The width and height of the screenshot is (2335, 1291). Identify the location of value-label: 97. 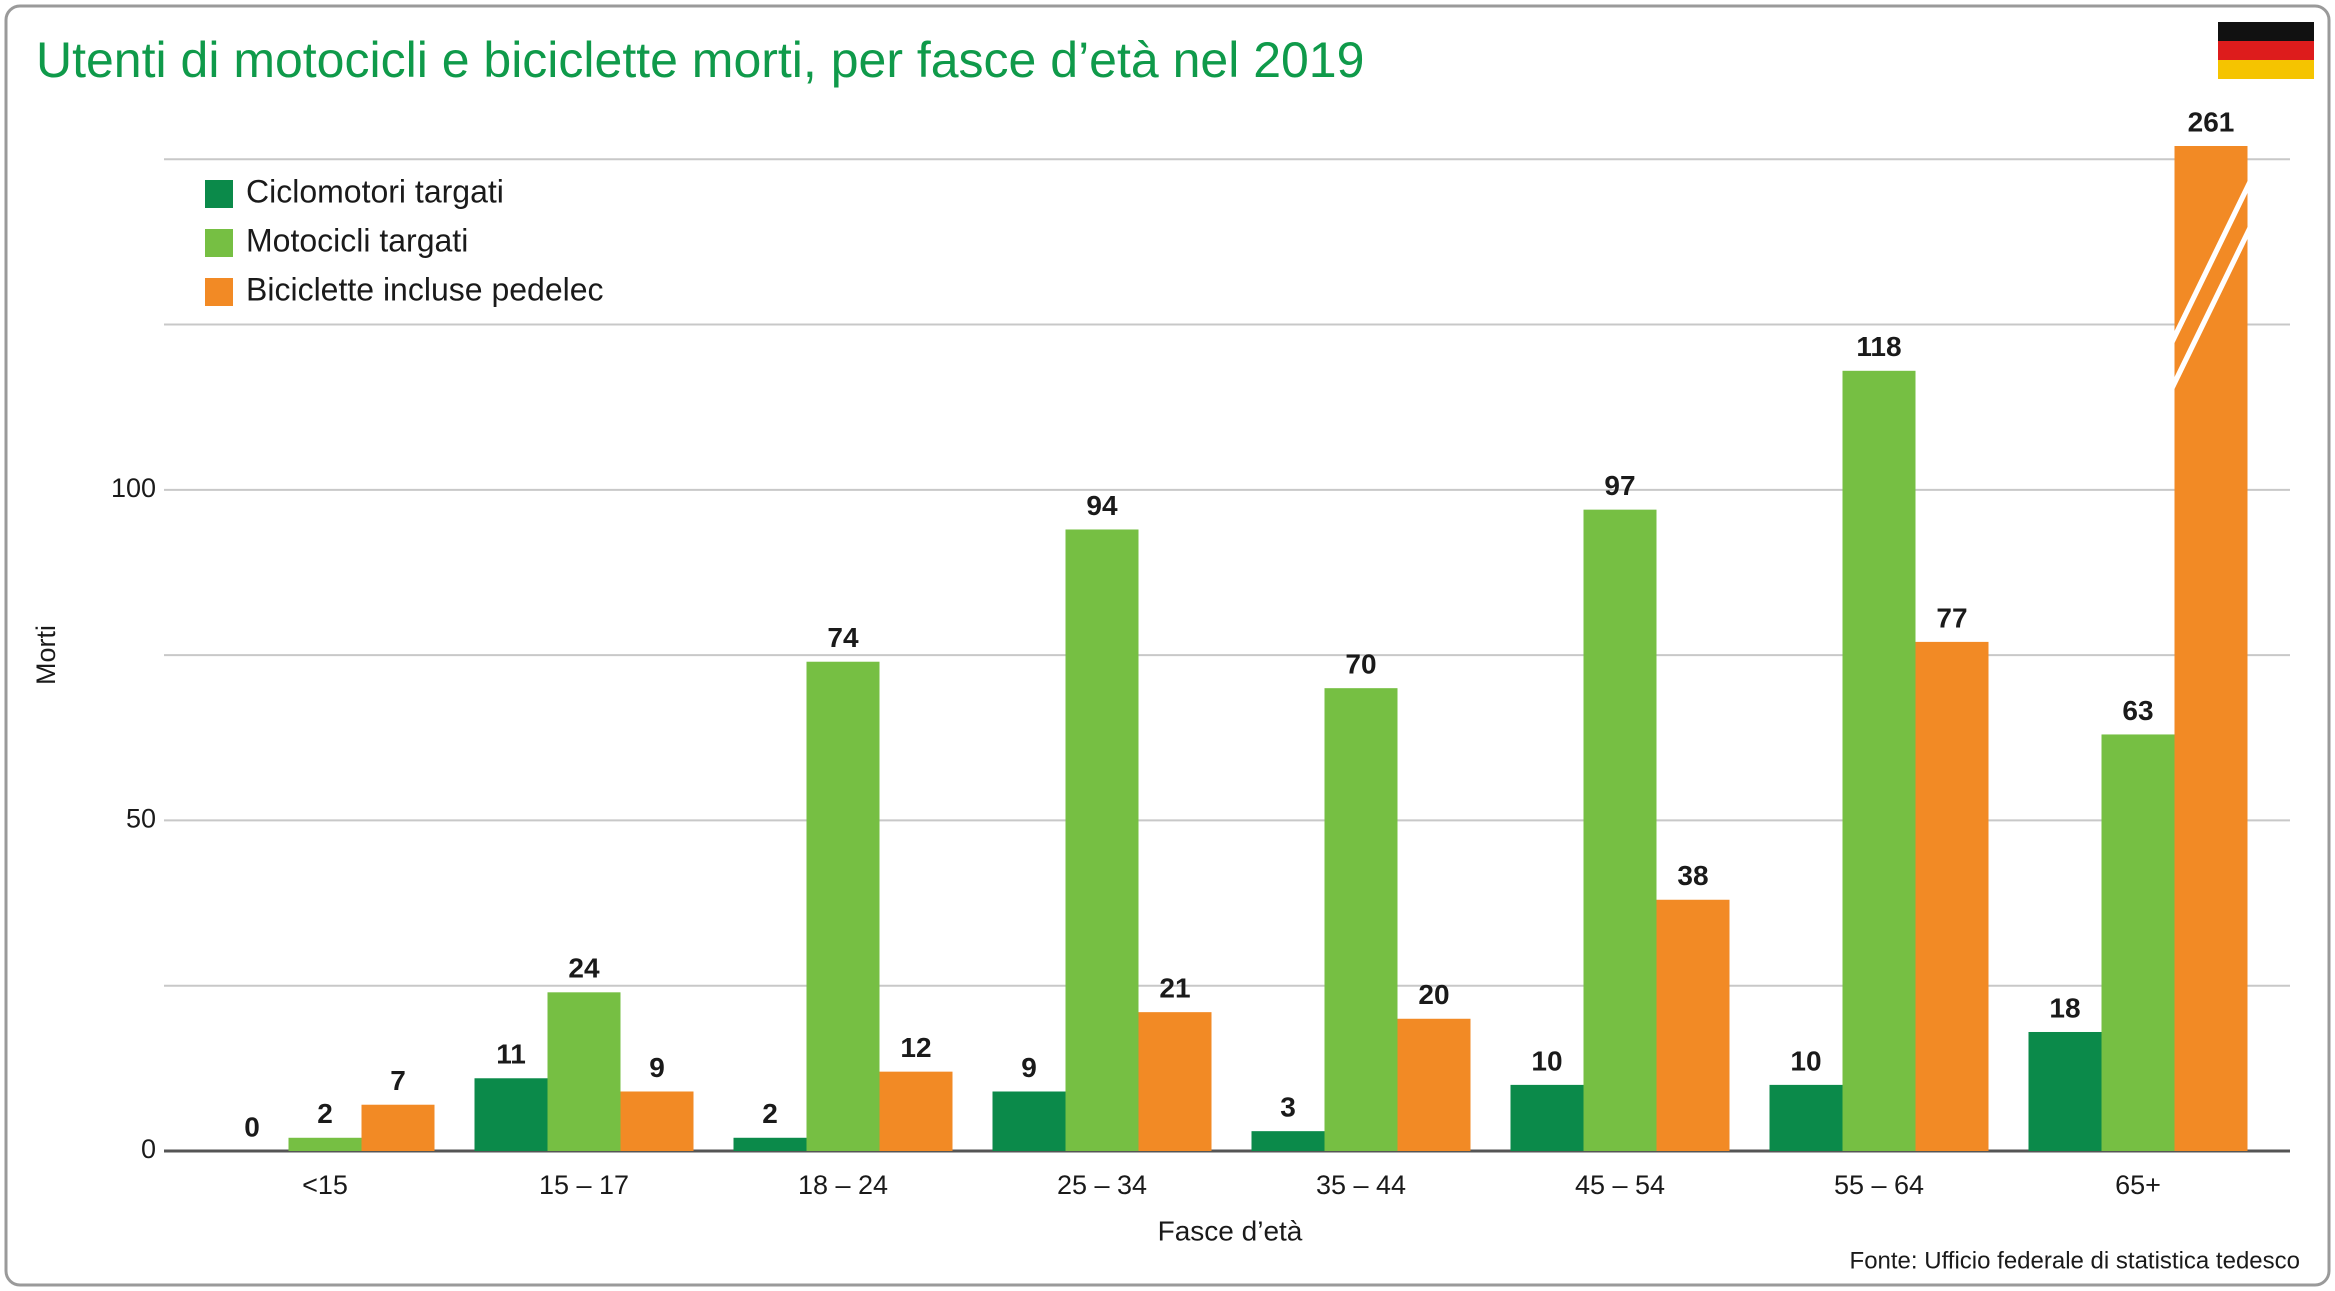
(1619, 485).